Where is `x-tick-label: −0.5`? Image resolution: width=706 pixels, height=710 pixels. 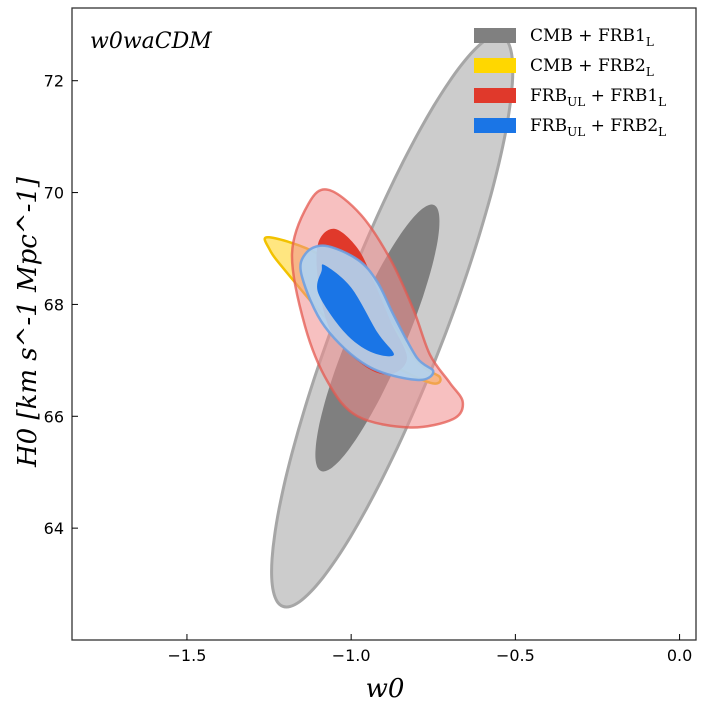 x-tick-label: −0.5 is located at coordinates (515, 655).